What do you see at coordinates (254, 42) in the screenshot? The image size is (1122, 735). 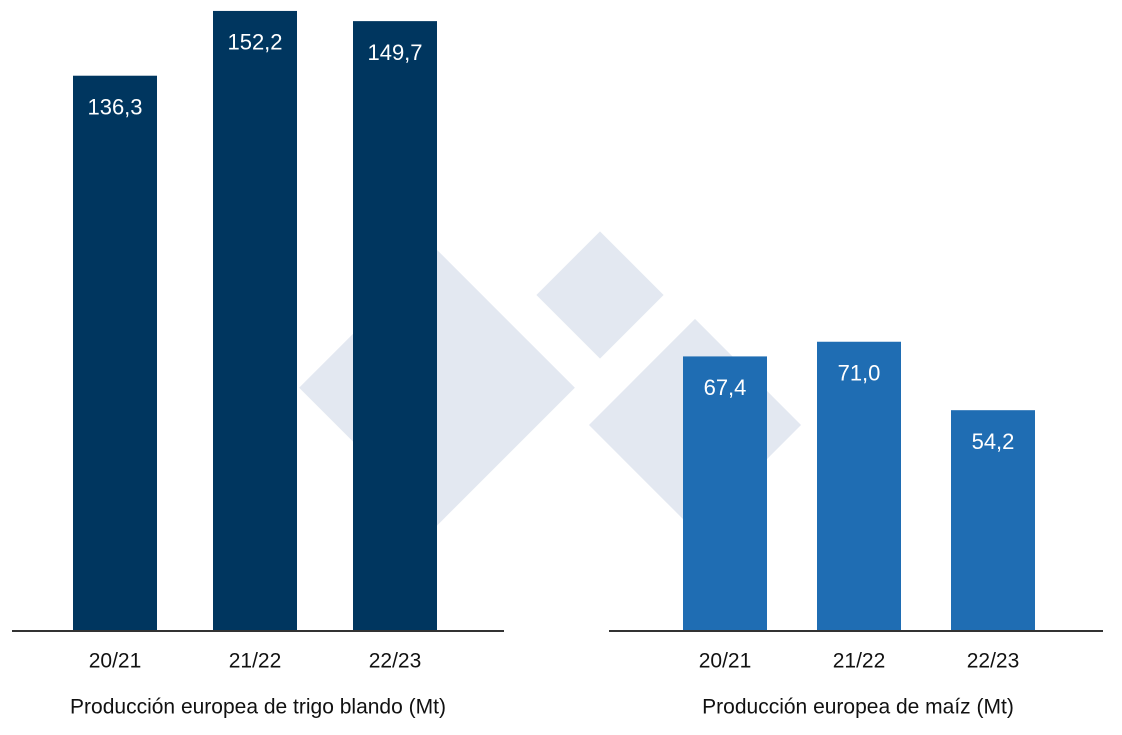 I see `value-label: 152,2` at bounding box center [254, 42].